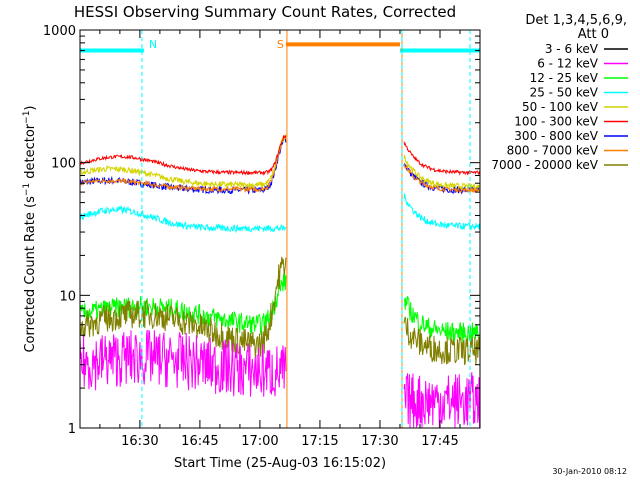  Describe the element at coordinates (319, 441) in the screenshot. I see `x-tick-label: 17:15` at that location.